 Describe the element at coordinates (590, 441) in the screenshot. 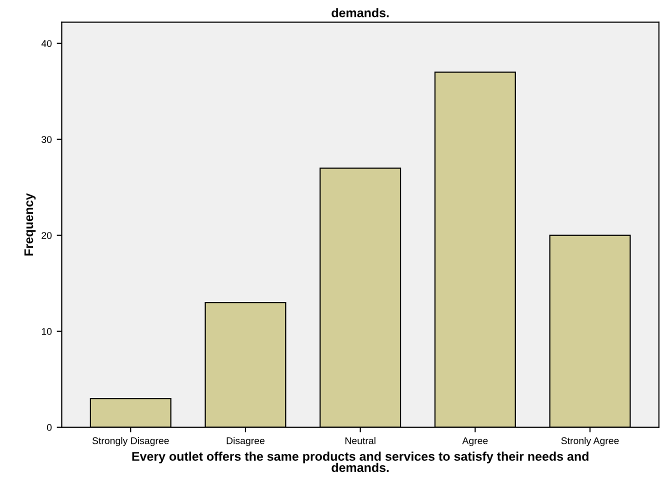

I see `x-tick-label: Stronly Agree` at that location.